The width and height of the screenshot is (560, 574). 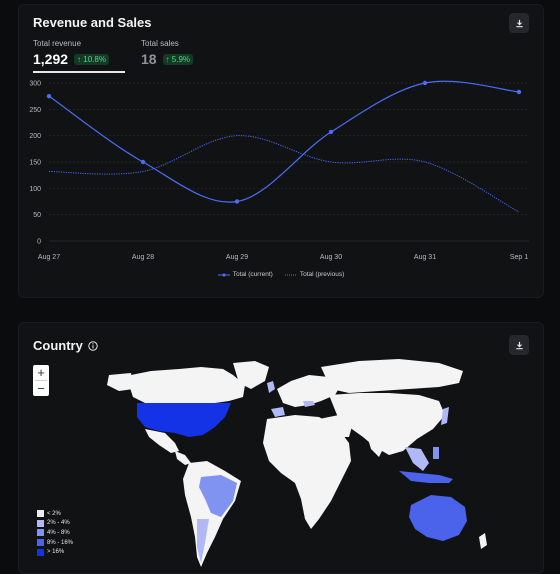 I want to click on country-shape-canada, so click(x=187, y=385).